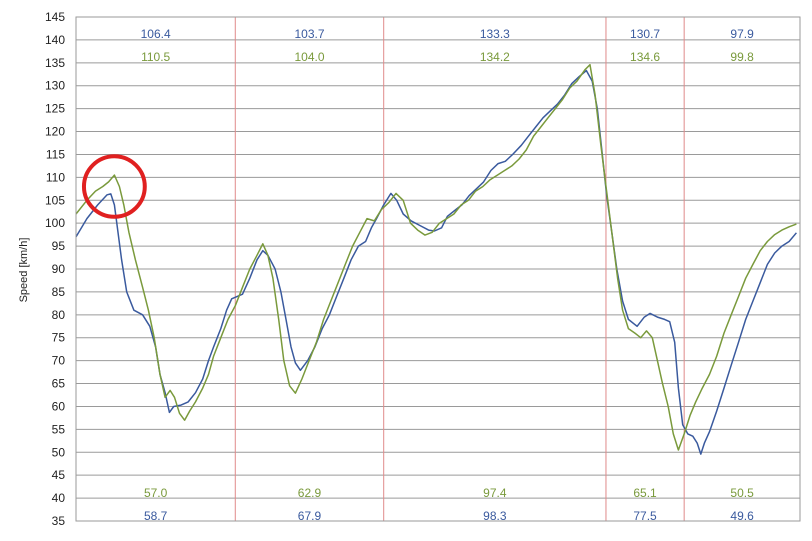  I want to click on y-tick-50: 50, so click(59, 452).